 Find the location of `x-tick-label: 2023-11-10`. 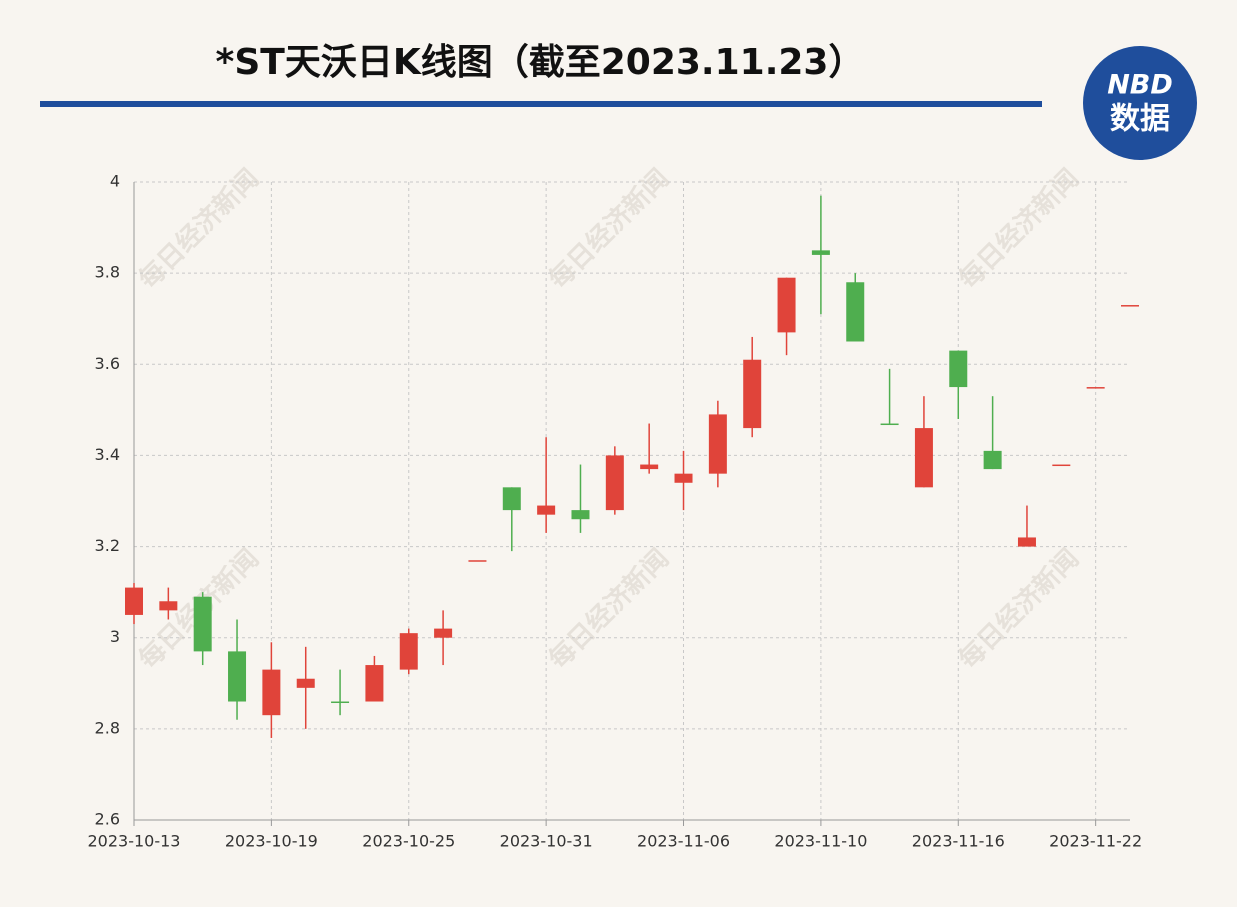

x-tick-label: 2023-11-10 is located at coordinates (820, 841).